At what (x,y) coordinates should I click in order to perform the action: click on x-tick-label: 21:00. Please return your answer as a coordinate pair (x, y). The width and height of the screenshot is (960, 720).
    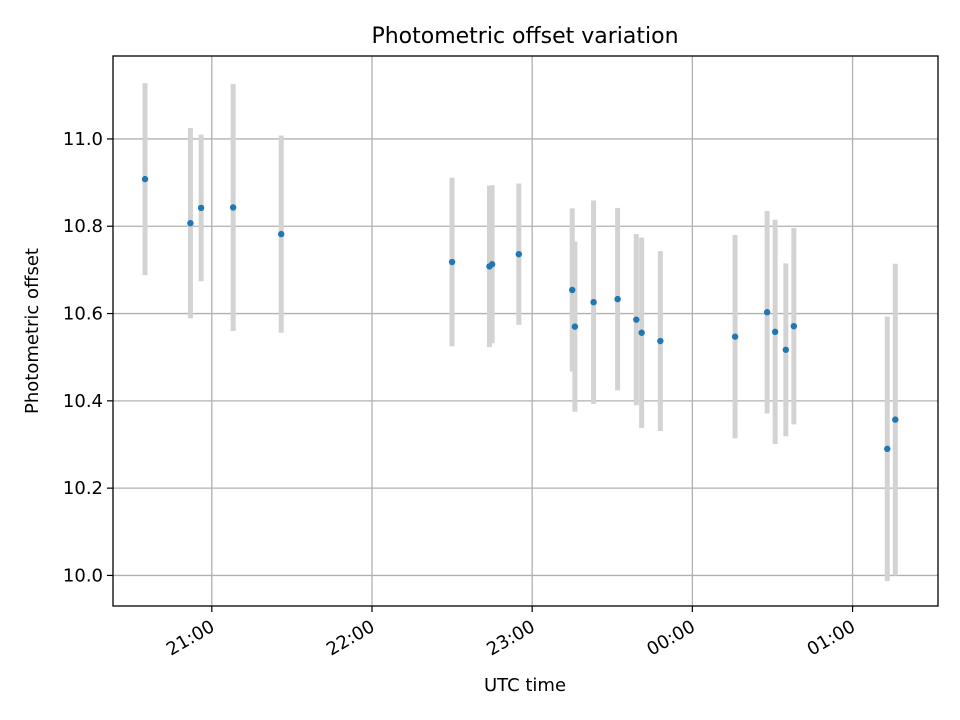
    Looking at the image, I should click on (190, 638).